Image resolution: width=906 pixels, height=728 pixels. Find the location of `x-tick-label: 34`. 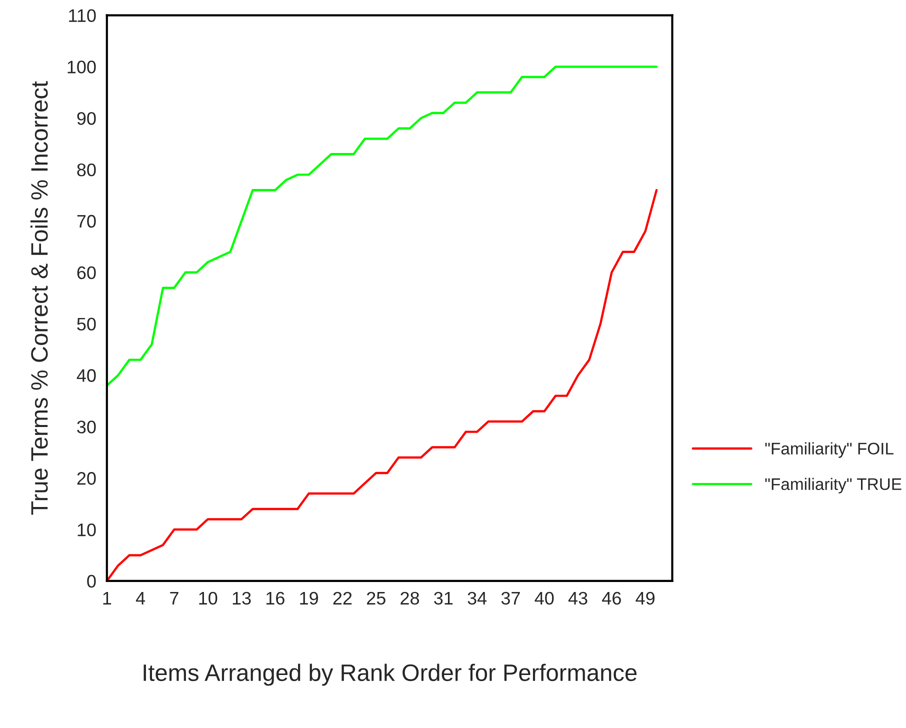

x-tick-label: 34 is located at coordinates (477, 598).